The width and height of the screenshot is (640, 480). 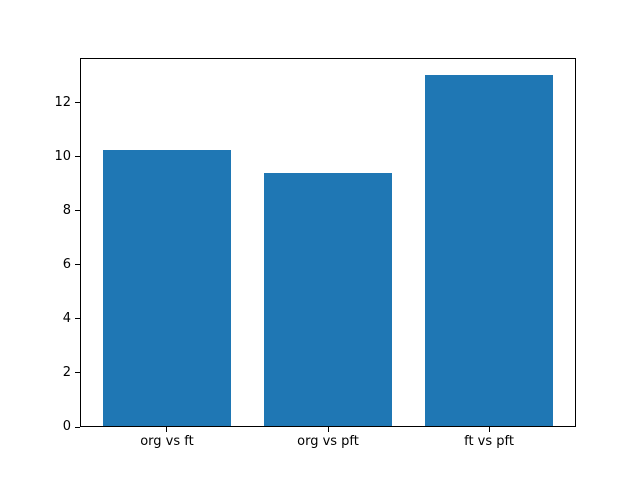 What do you see at coordinates (66, 264) in the screenshot?
I see `y-tick-label: 6` at bounding box center [66, 264].